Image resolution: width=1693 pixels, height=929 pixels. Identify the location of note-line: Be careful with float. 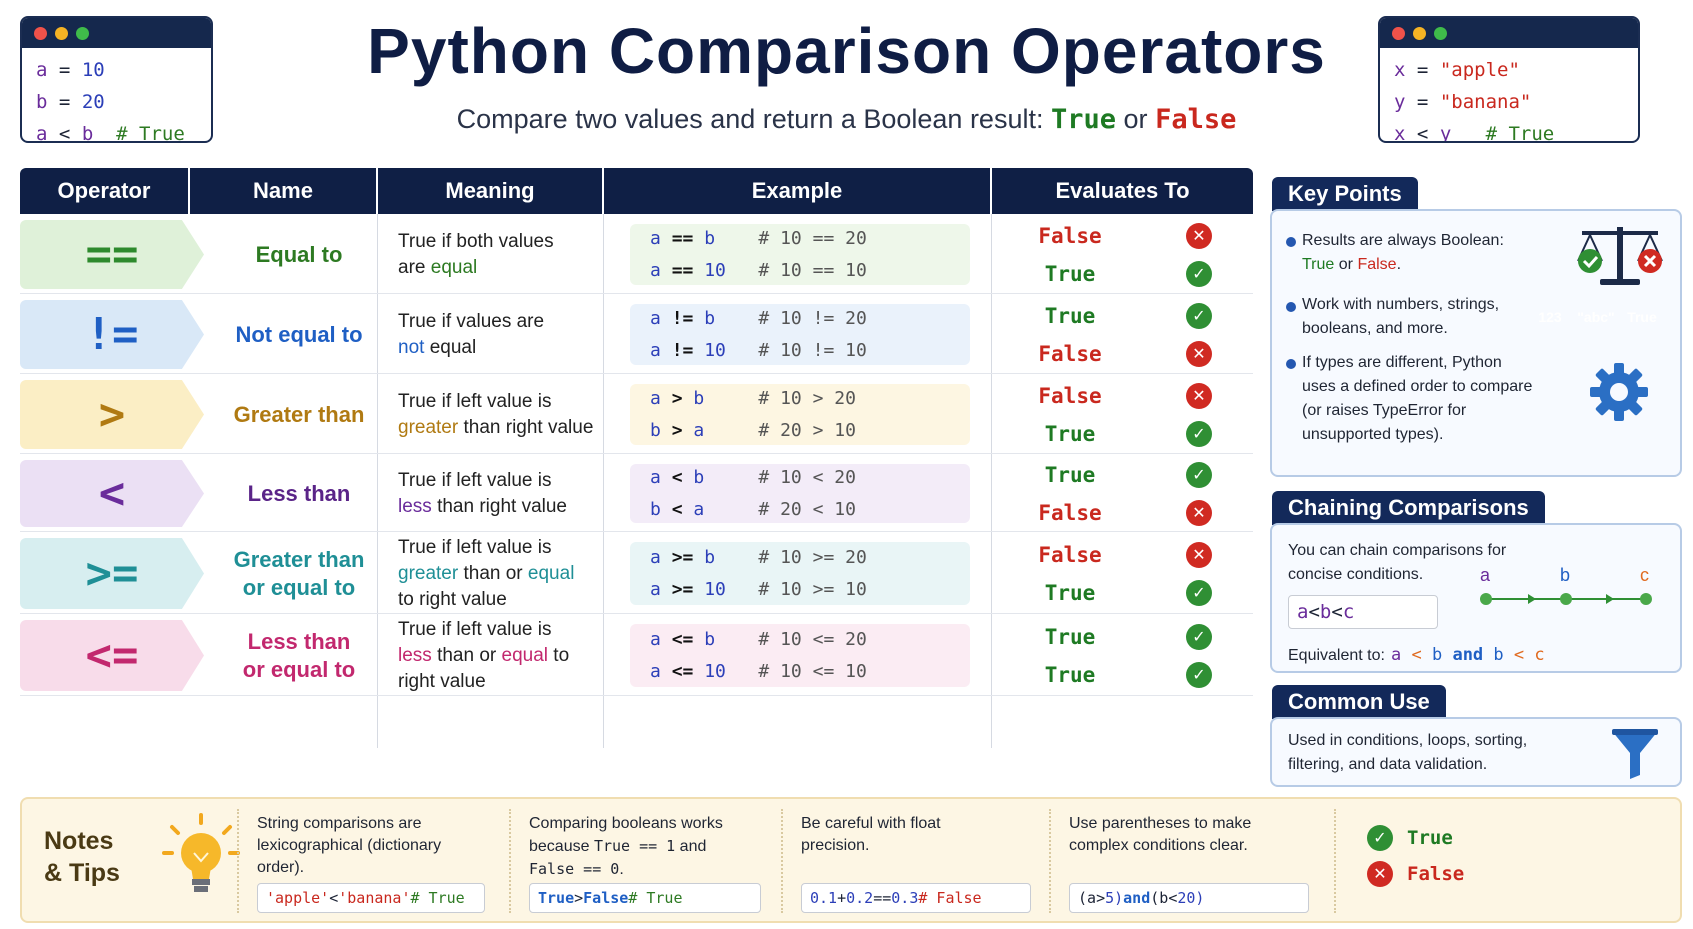
(871, 823).